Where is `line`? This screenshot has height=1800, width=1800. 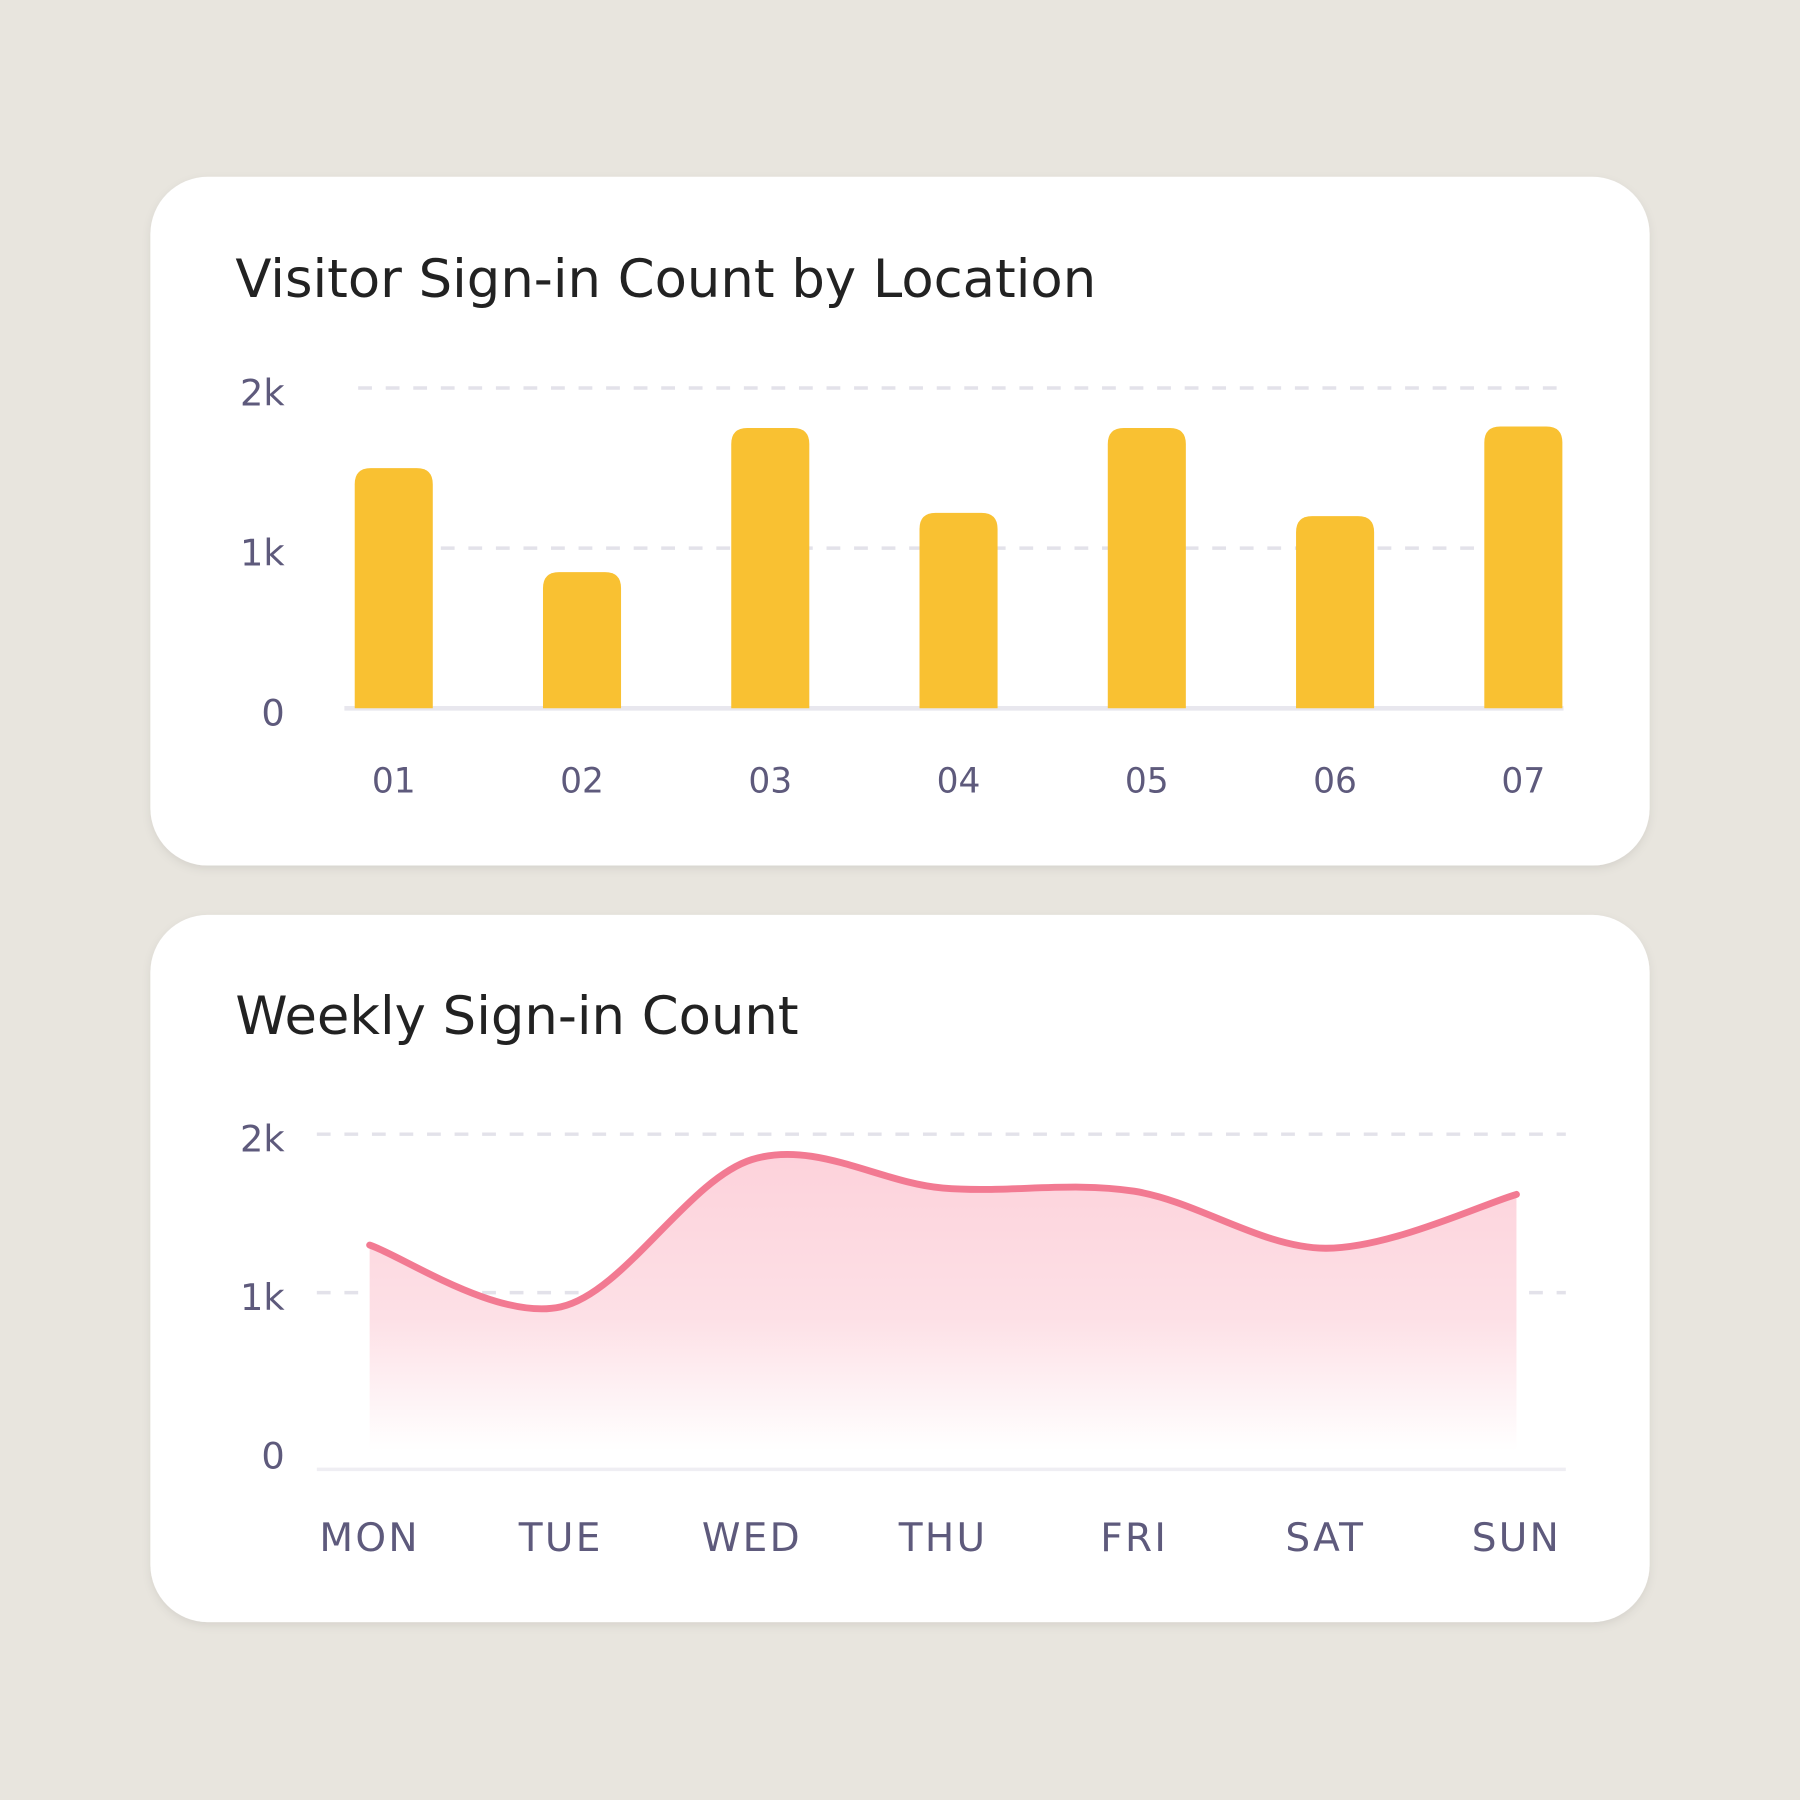 line is located at coordinates (943, 1231).